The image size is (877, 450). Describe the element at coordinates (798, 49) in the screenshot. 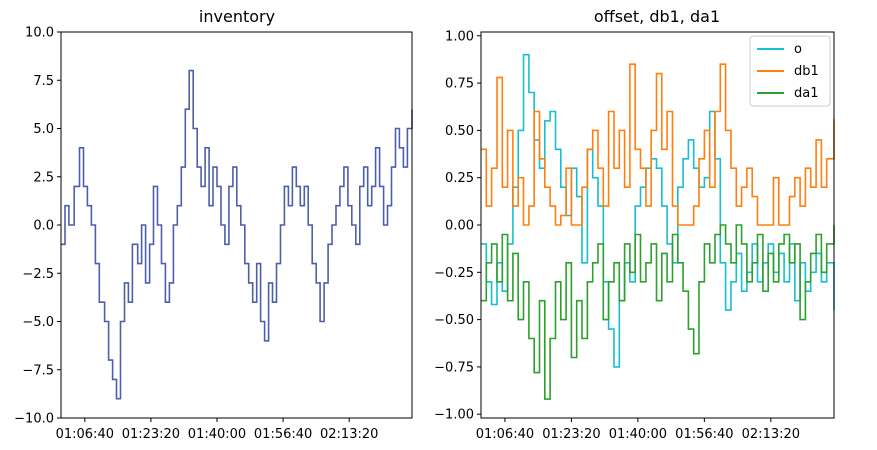

I see `legend-label-o: o` at that location.